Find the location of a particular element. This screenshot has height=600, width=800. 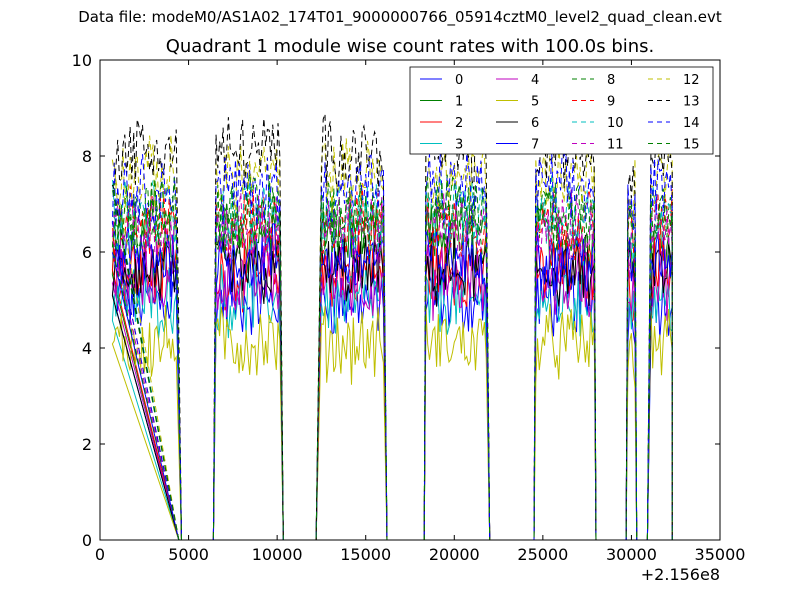

legend-label-0: 0 is located at coordinates (459, 80).